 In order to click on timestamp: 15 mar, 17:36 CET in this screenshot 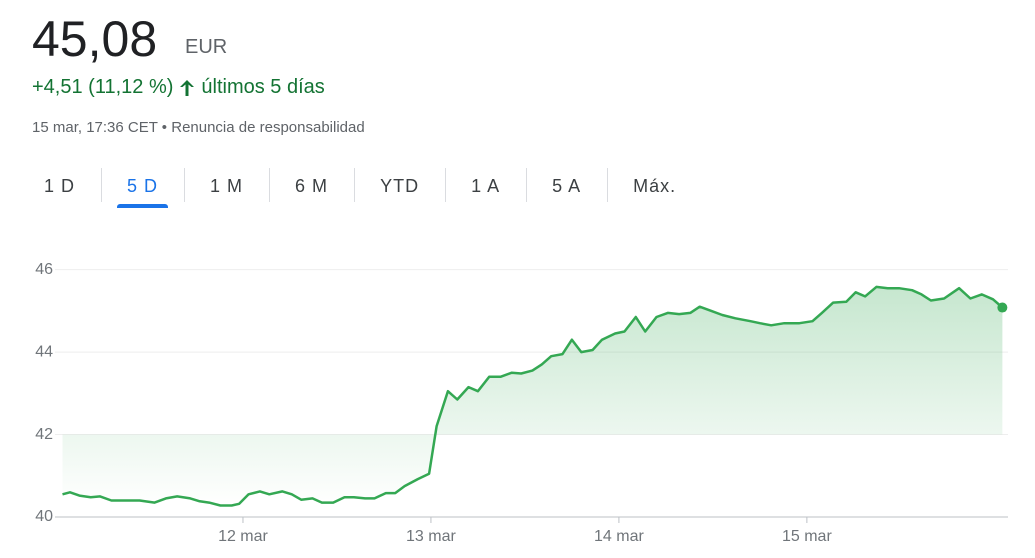, I will do `click(95, 127)`.